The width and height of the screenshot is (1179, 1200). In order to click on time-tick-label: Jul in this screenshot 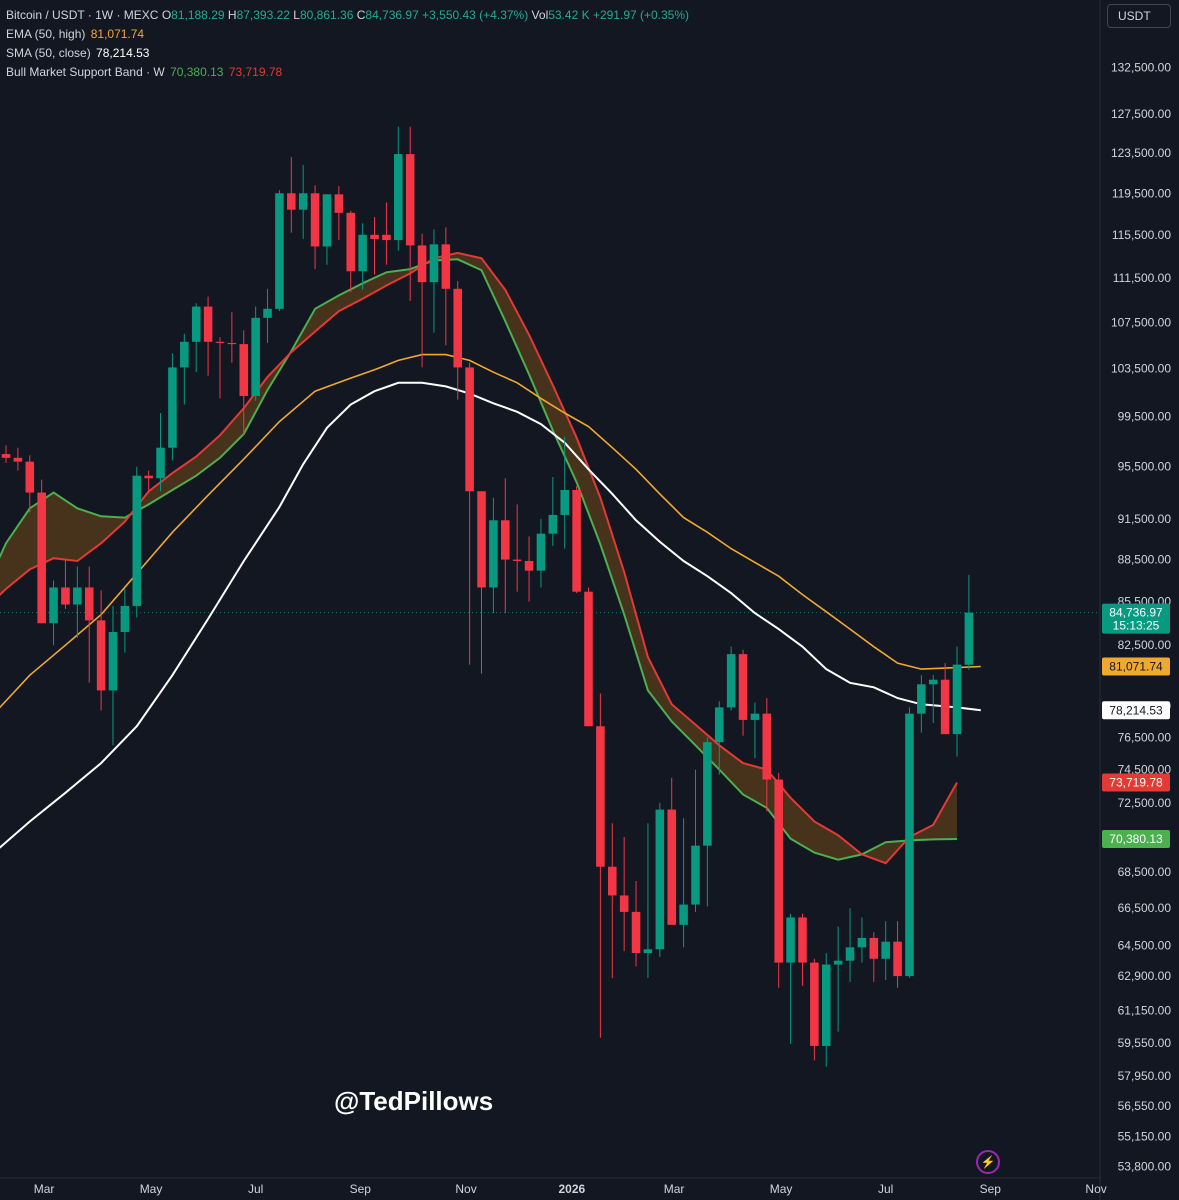, I will do `click(255, 1189)`.